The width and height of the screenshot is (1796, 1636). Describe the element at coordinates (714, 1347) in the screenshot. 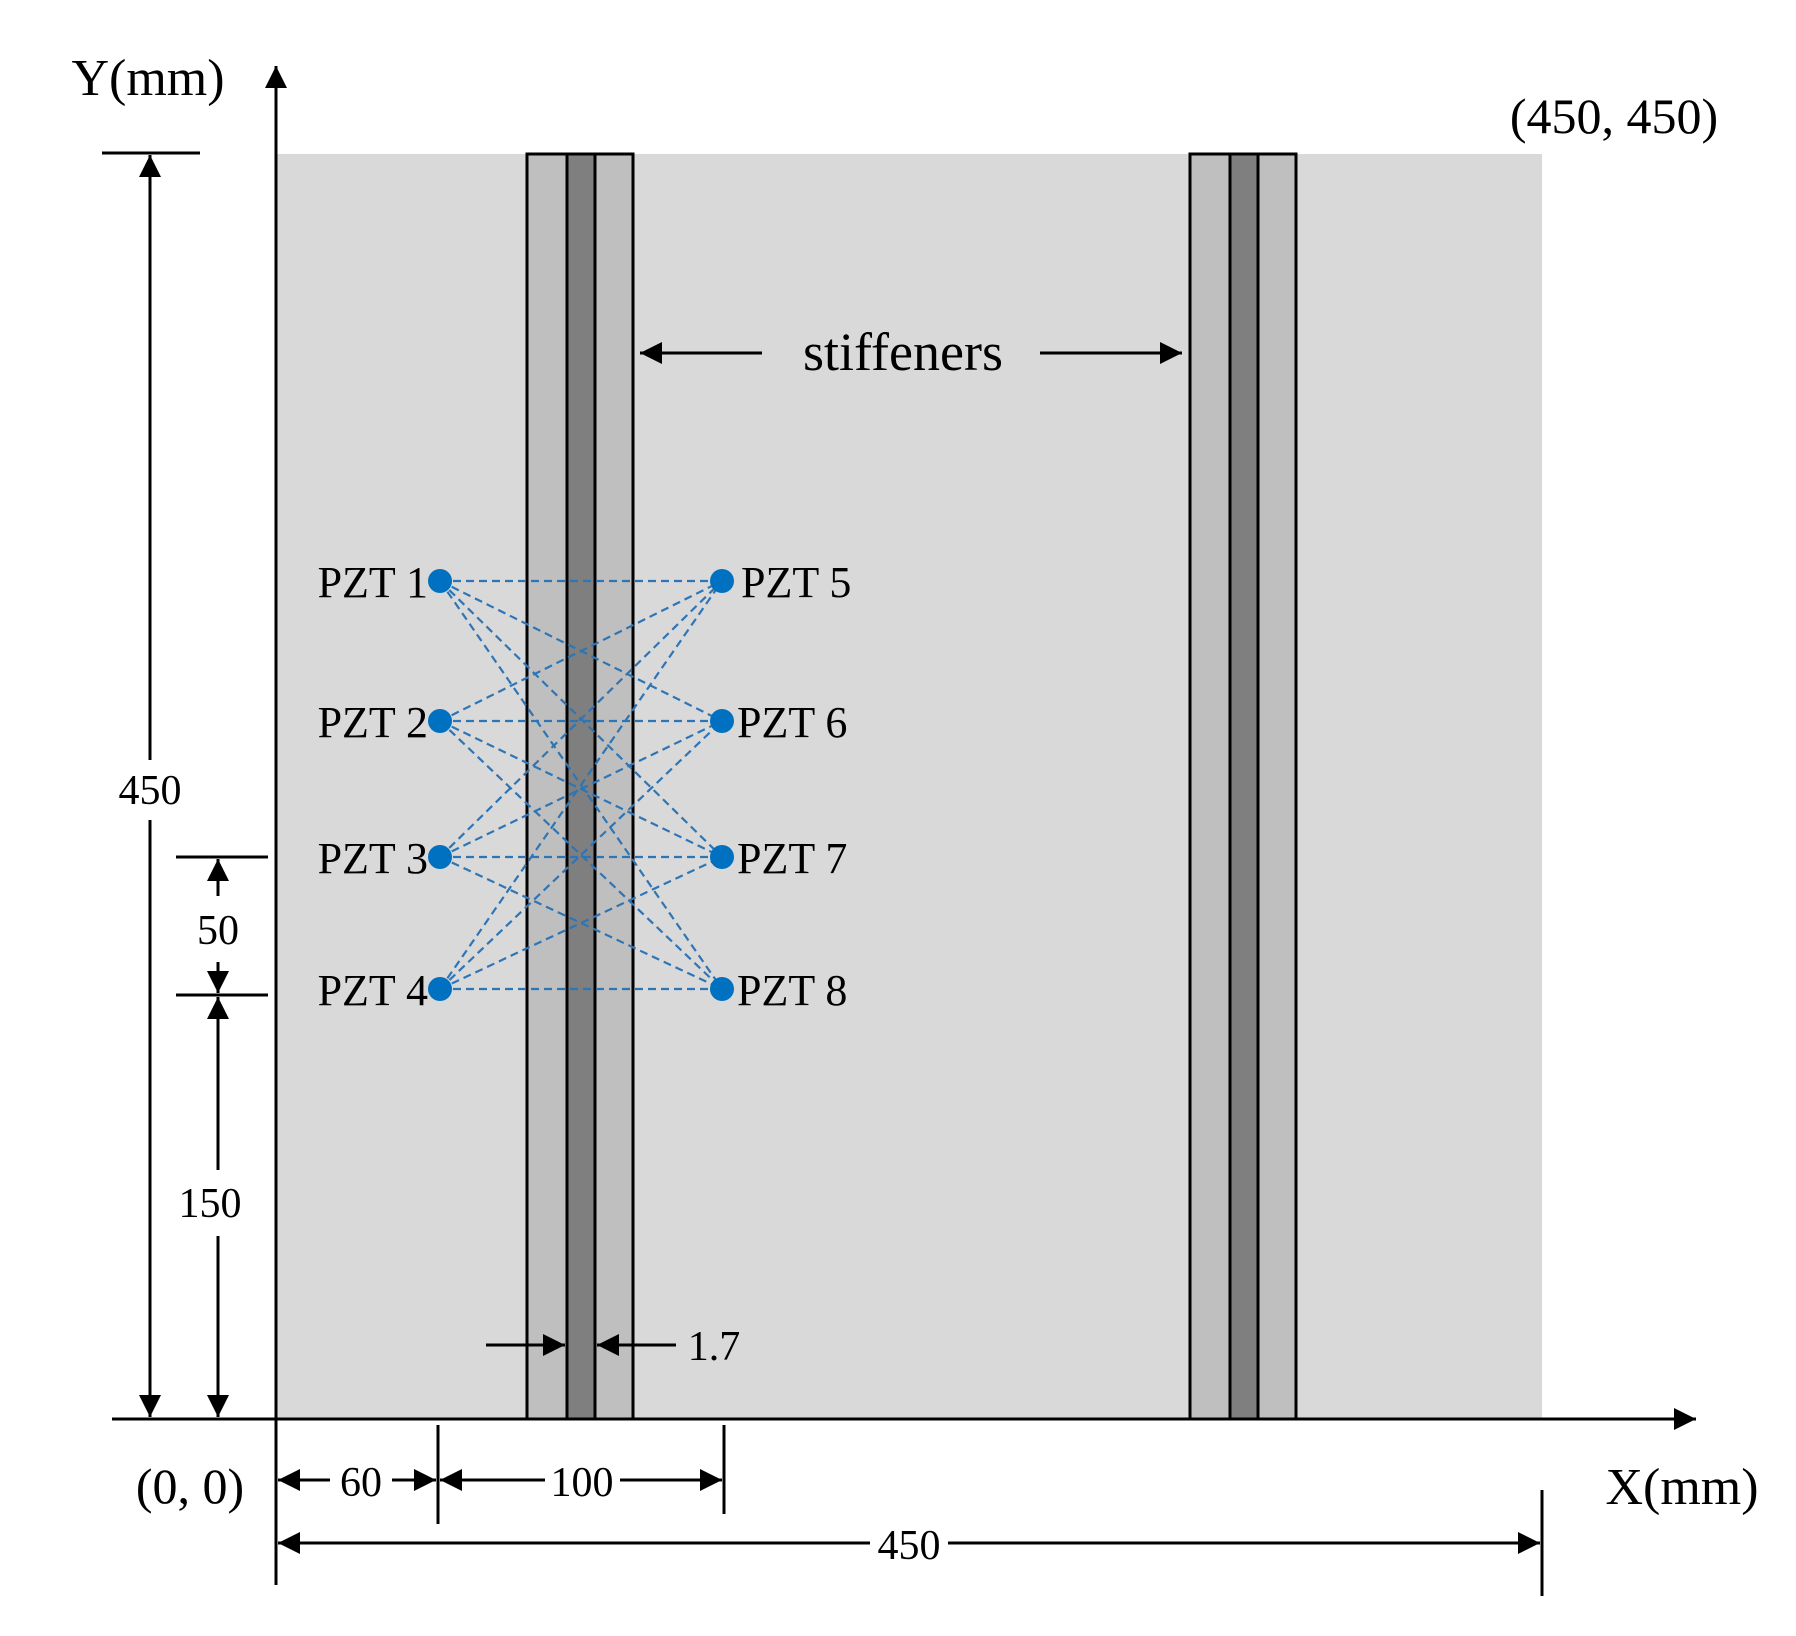

I see `dim-web-label: 1.7` at that location.